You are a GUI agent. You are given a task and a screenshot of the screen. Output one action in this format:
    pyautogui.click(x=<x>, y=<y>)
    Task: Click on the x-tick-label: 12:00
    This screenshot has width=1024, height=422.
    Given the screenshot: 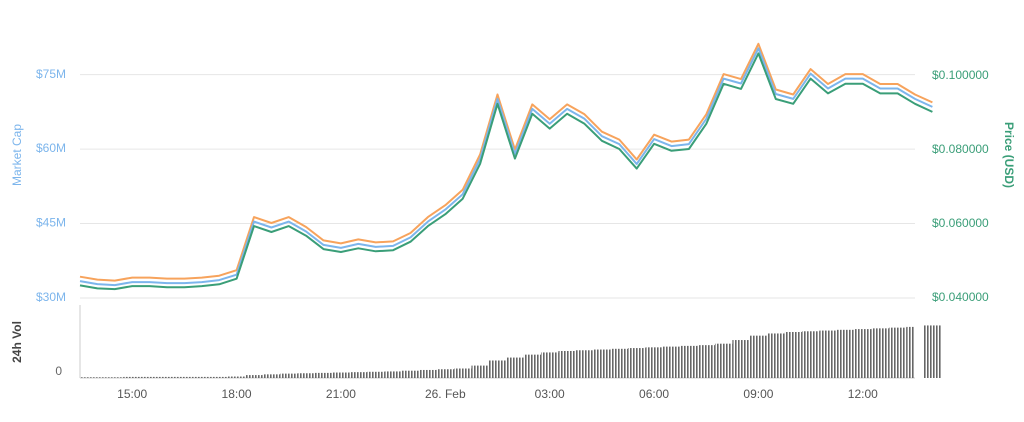 What is the action you would take?
    pyautogui.click(x=863, y=394)
    